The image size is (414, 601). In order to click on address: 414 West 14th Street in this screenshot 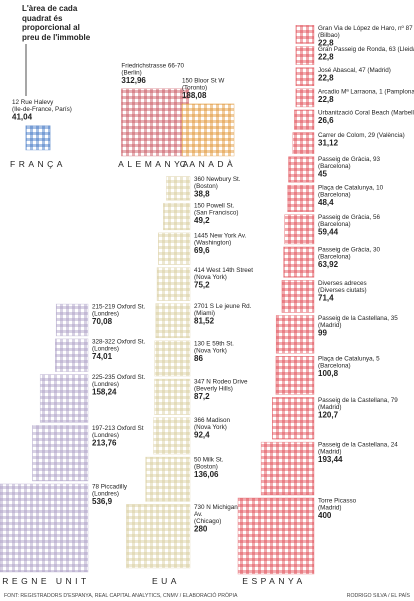, I will do `click(223, 270)`.